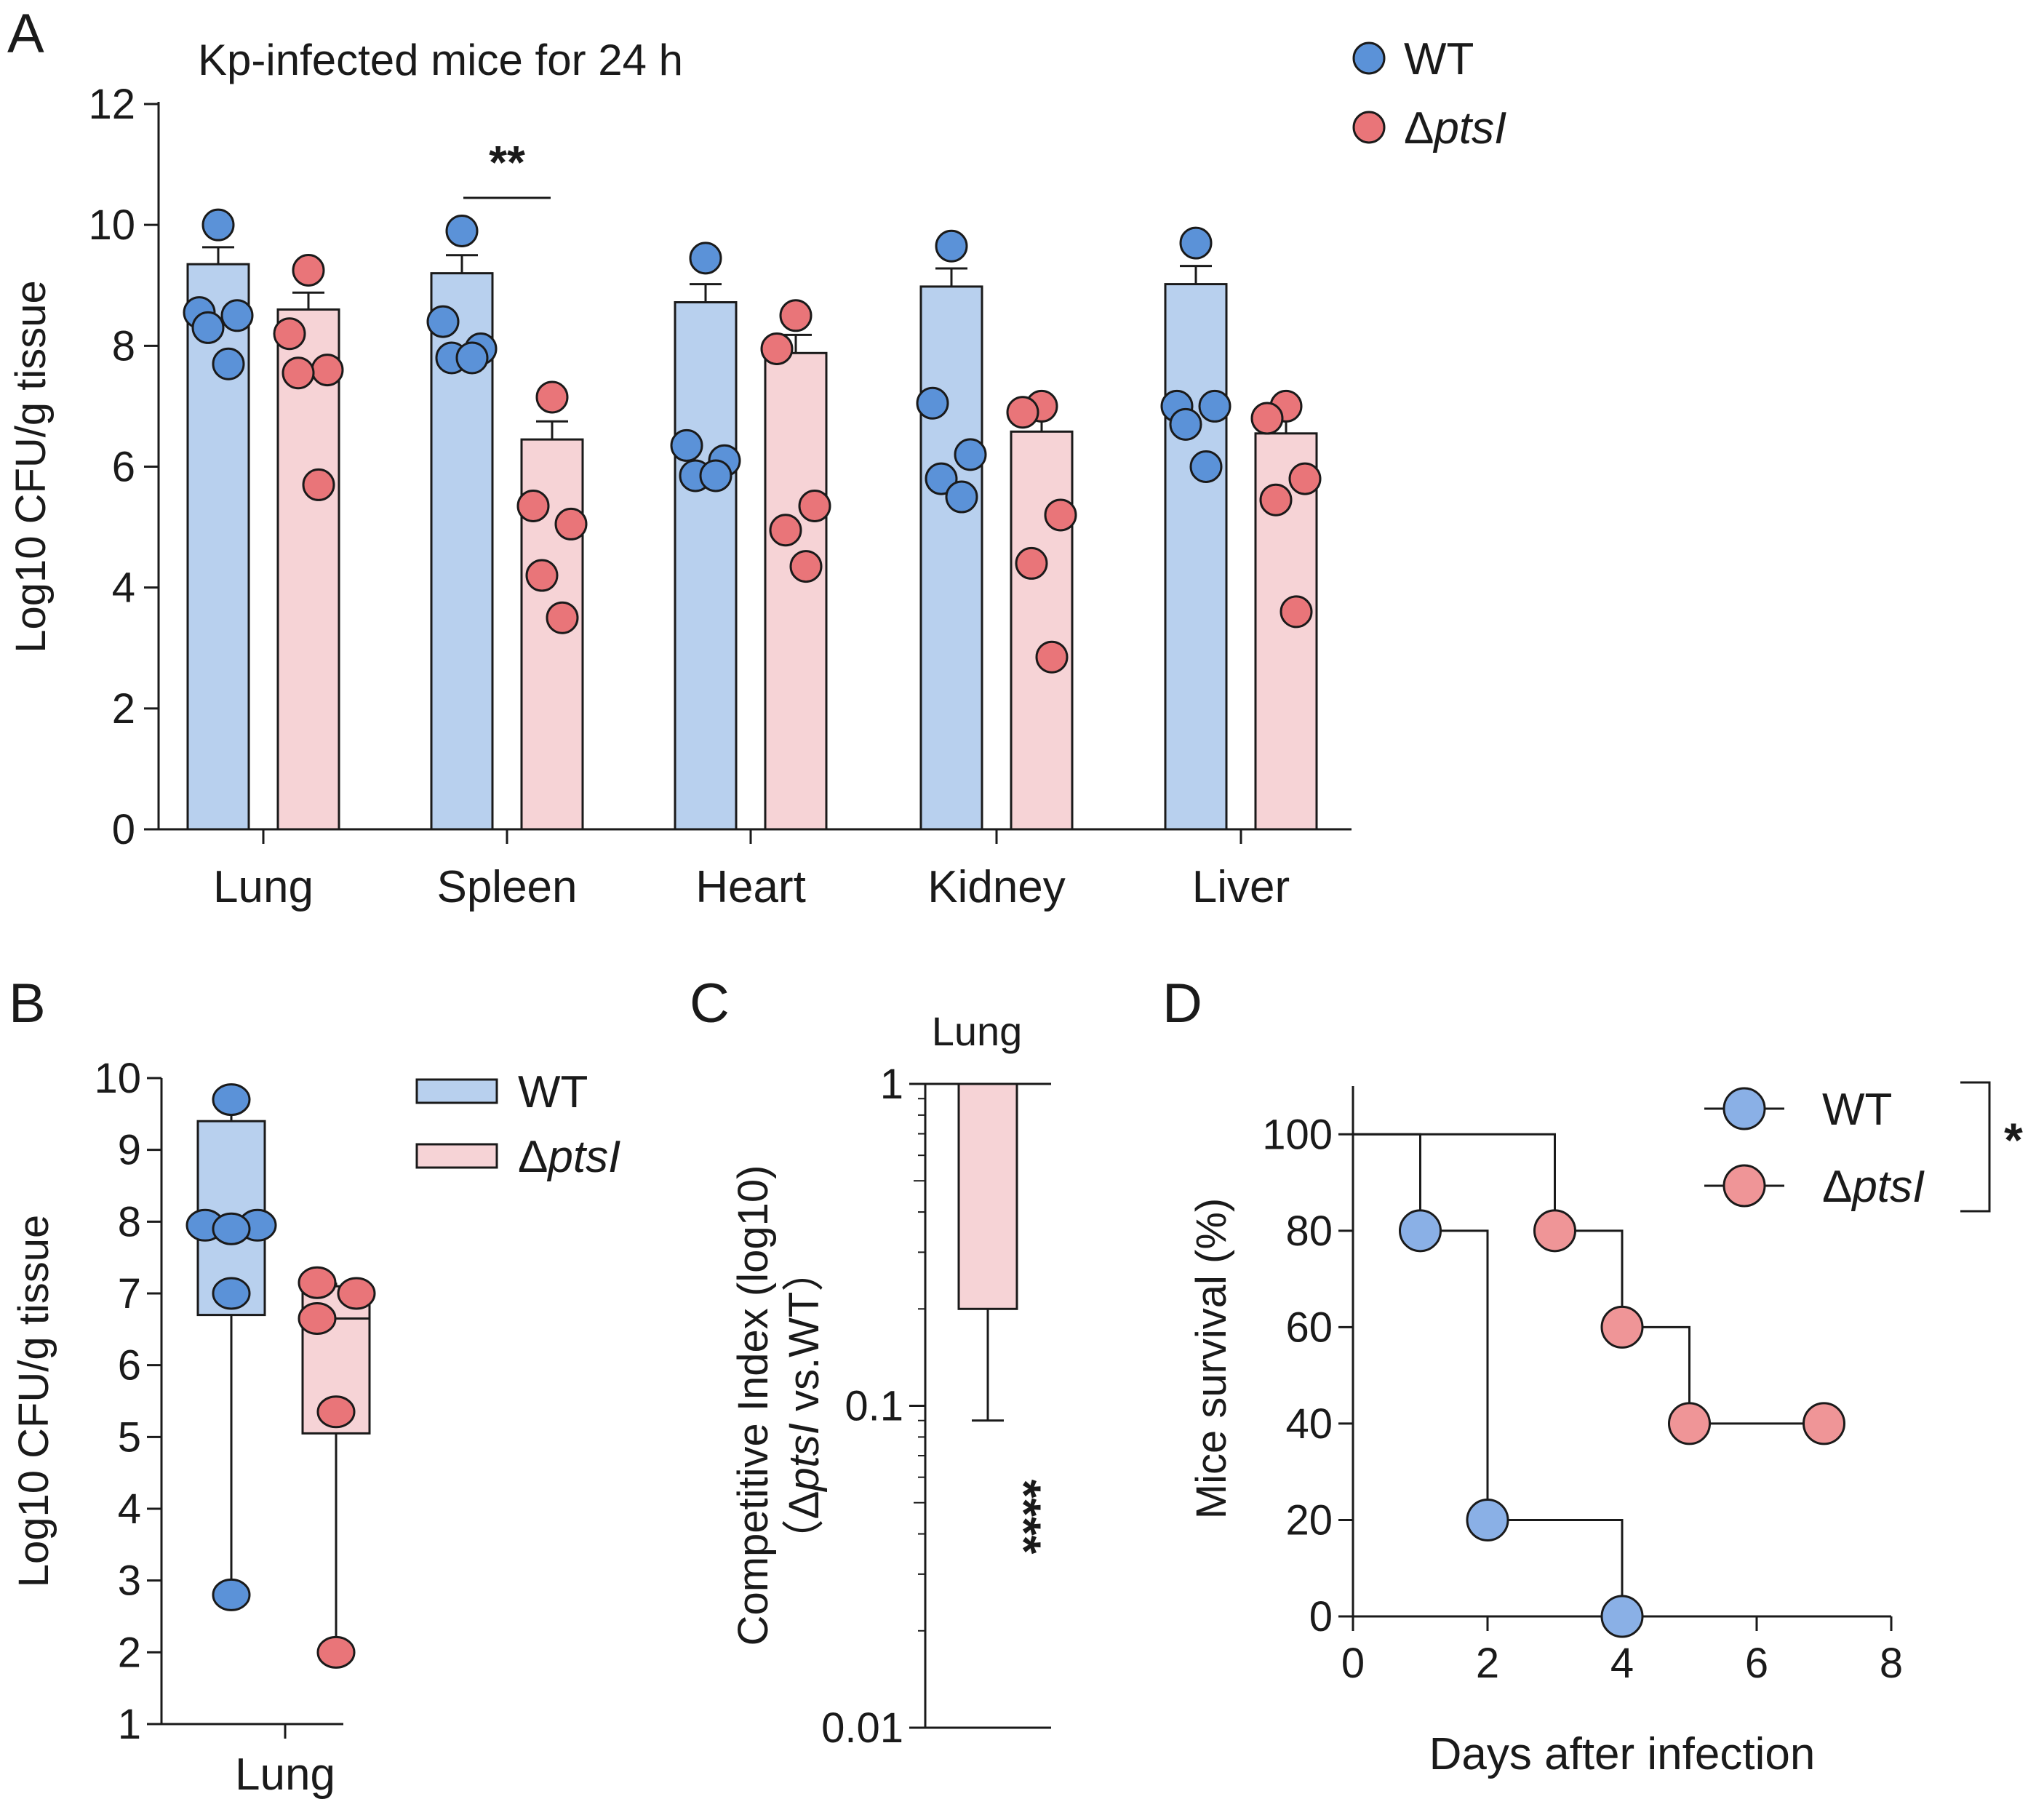 This screenshot has height=1807, width=2044. I want to click on y-axis-label-2-italic: ptsI, so click(804, 1458).